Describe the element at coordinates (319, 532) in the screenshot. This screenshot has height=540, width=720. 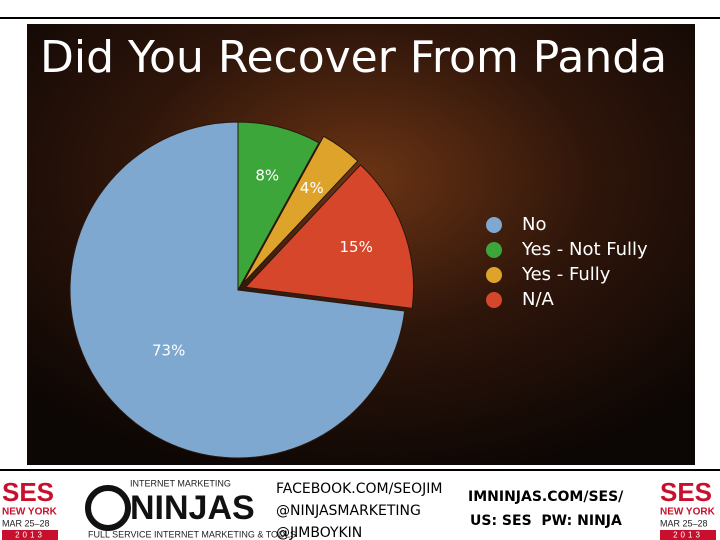
I see `social-link: @JIMBOYKIN` at that location.